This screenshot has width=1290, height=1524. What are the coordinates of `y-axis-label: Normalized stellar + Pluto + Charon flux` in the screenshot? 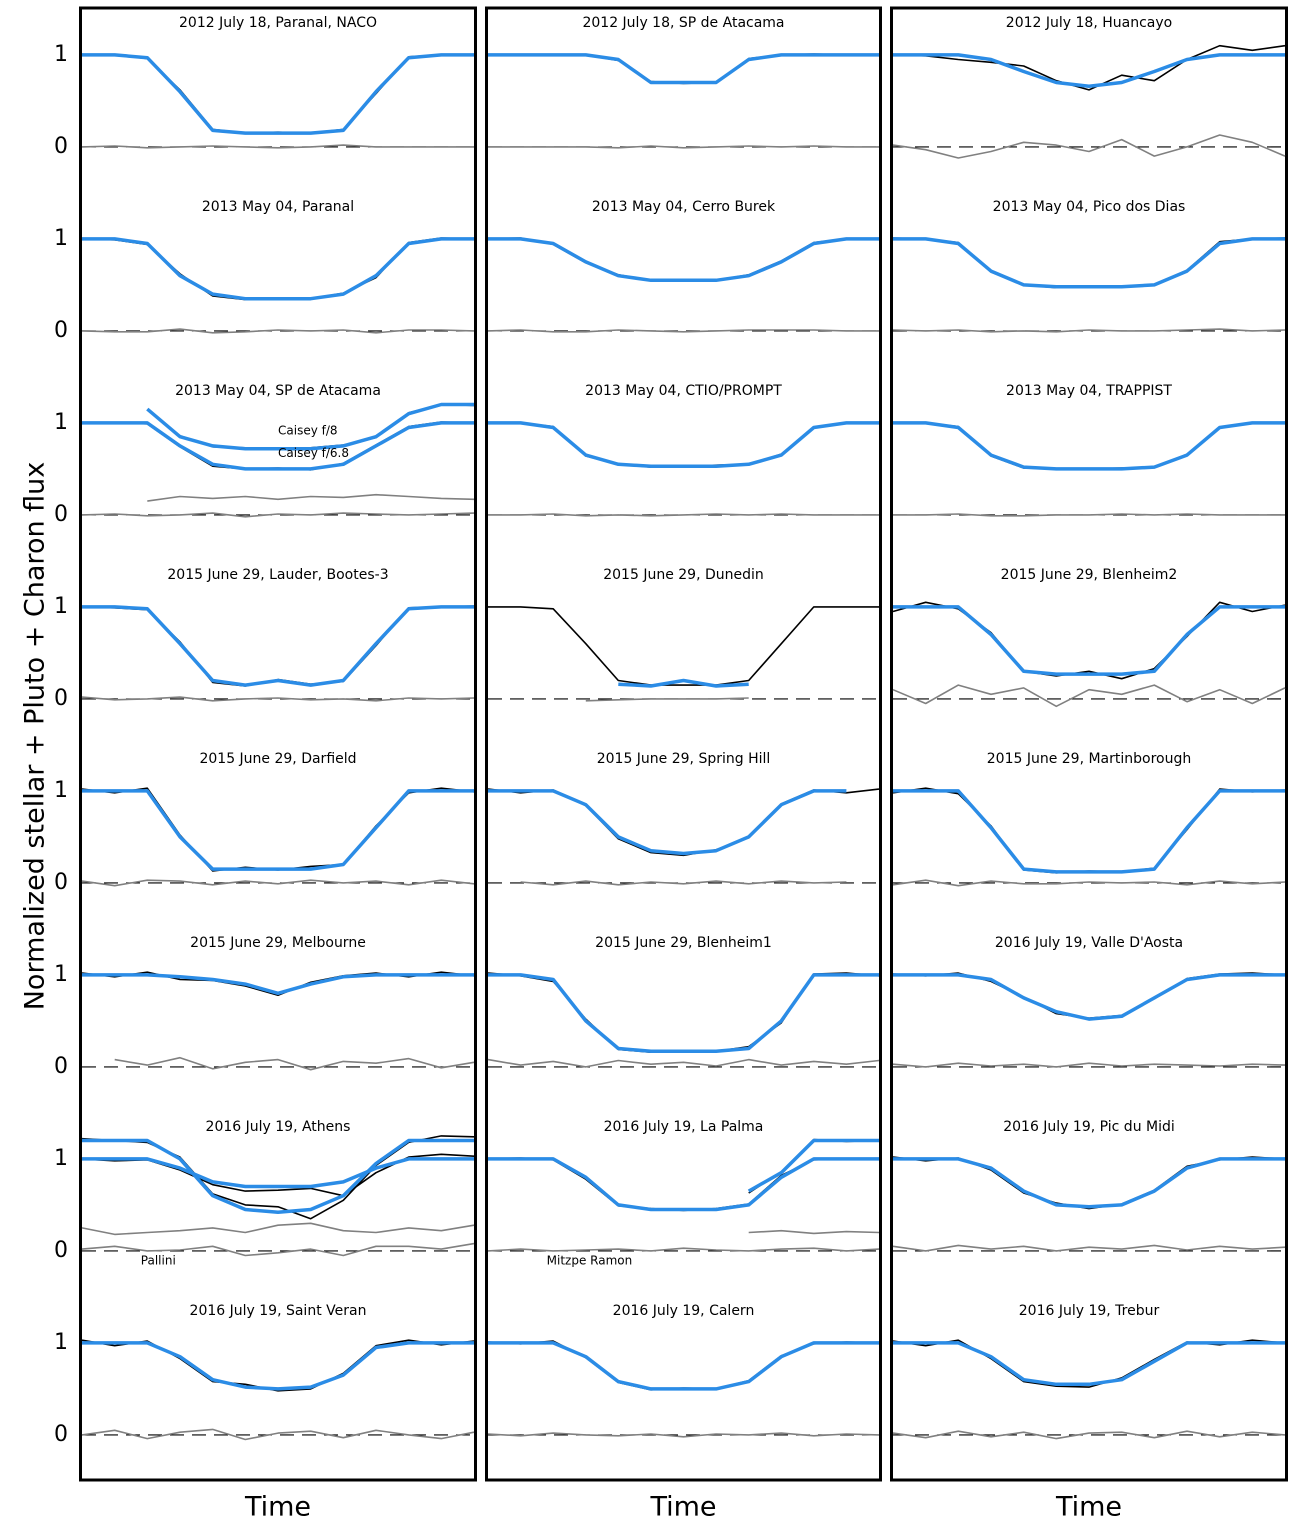 It's located at (35, 736).